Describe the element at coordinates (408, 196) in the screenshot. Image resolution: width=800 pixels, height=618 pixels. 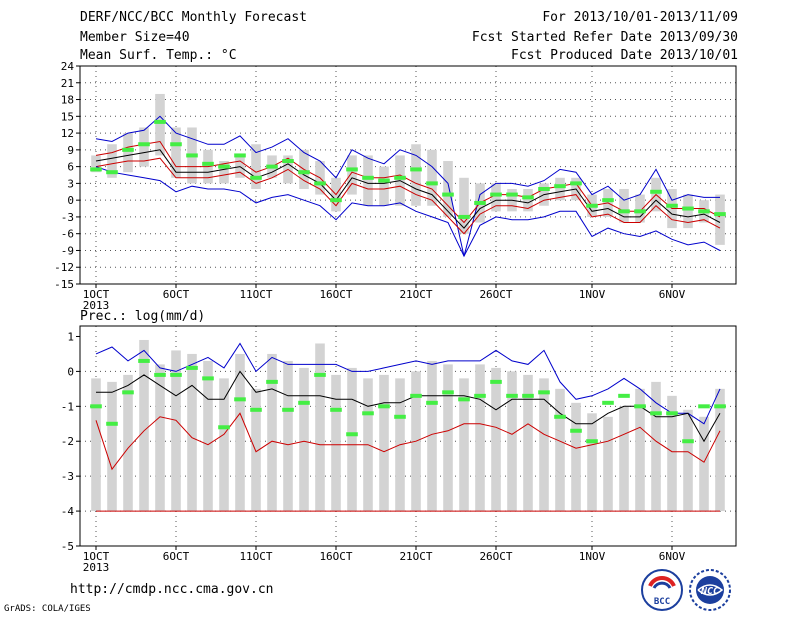
I see `temp-lower-line` at that location.